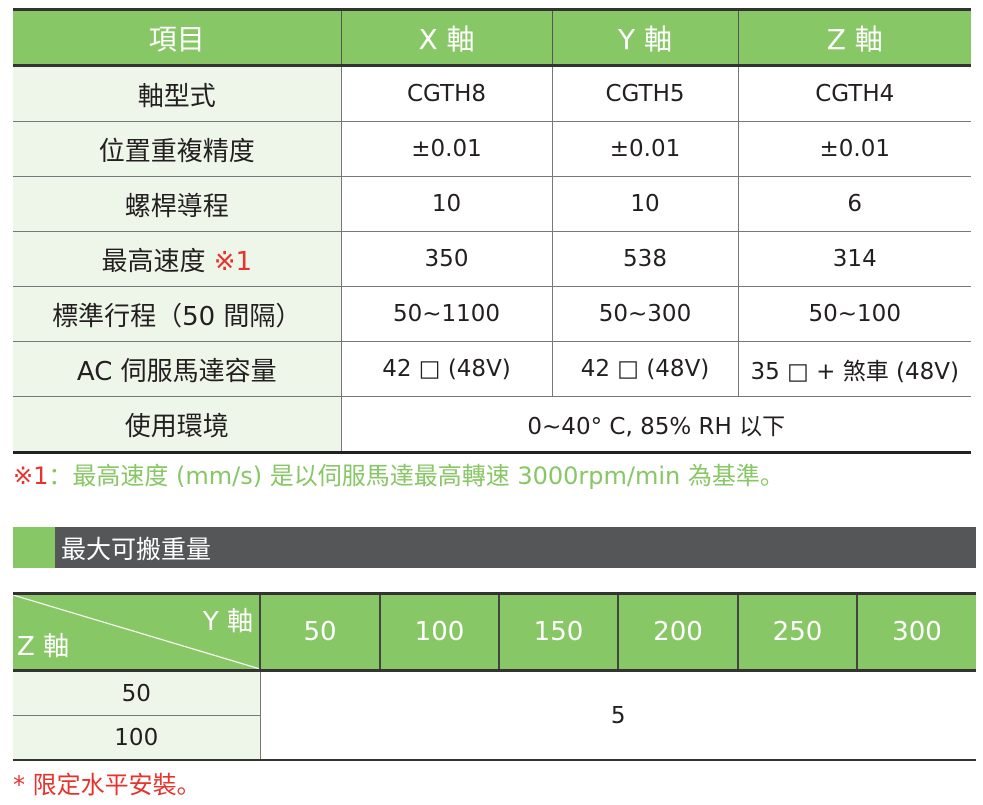 The height and width of the screenshot is (805, 983). I want to click on section-header: 最大可搬重量, so click(494, 547).